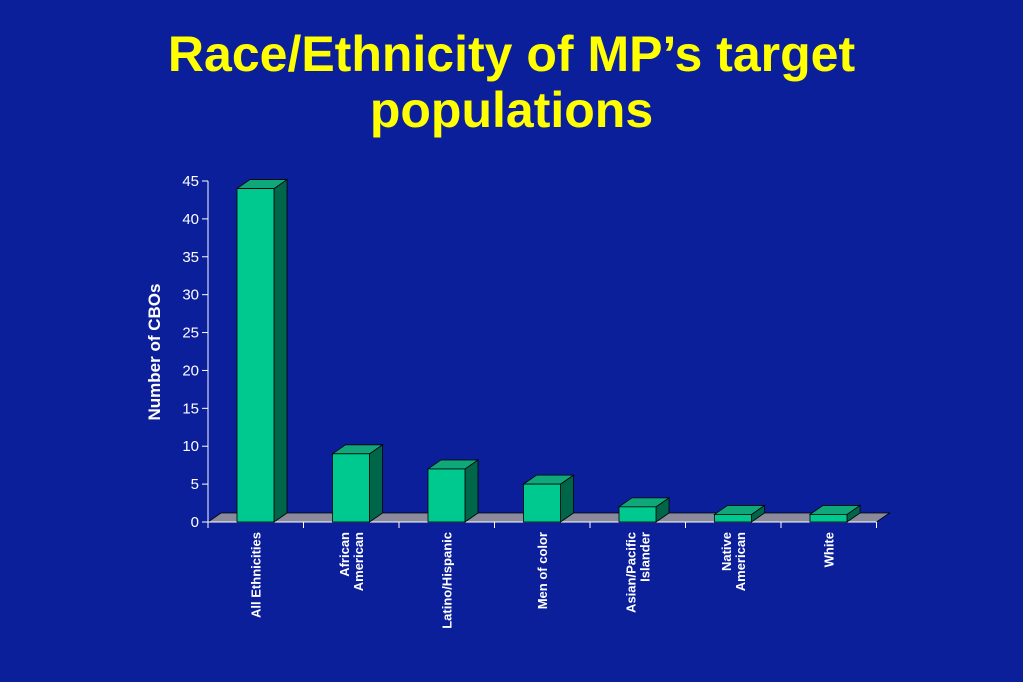 The width and height of the screenshot is (1023, 682). Describe the element at coordinates (190, 333) in the screenshot. I see `y-tick-label: 25` at that location.